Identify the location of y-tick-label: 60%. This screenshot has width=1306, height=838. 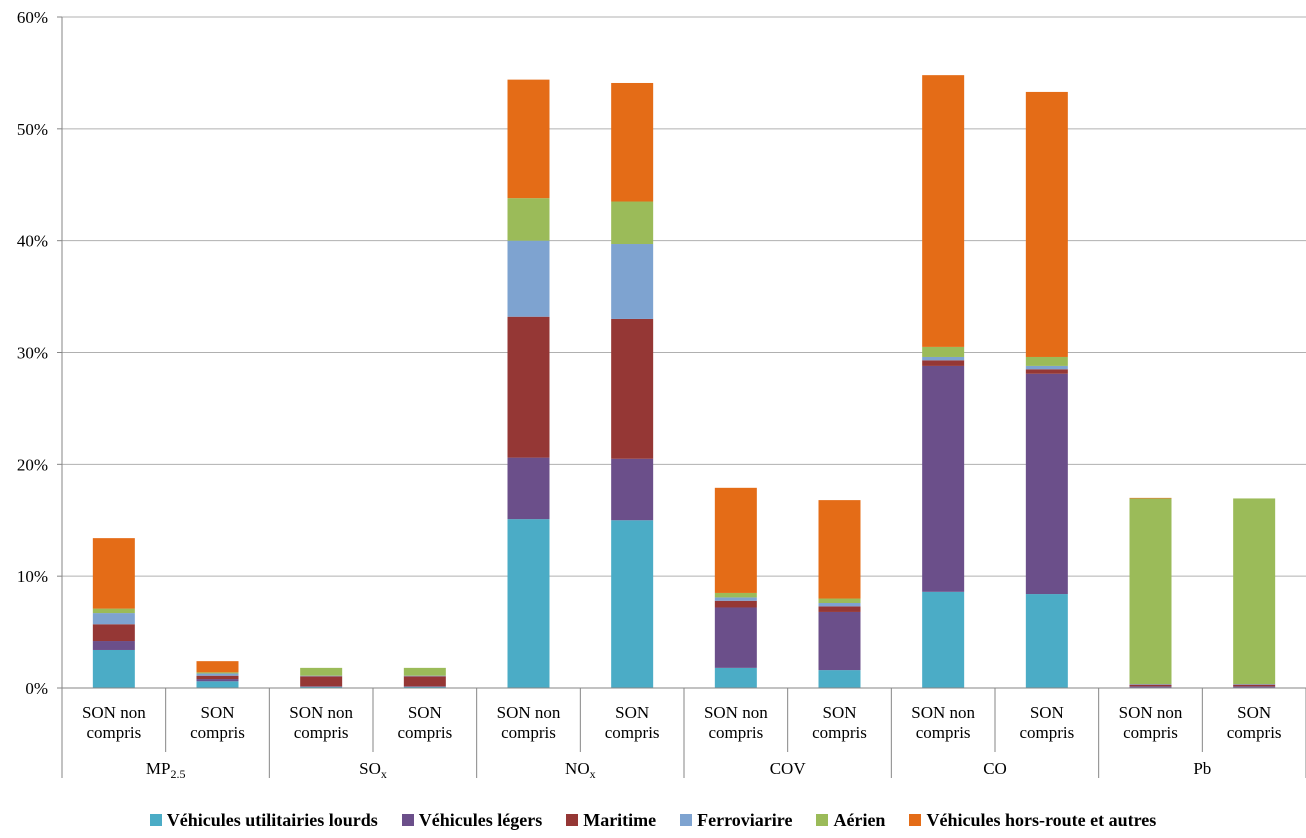
(32, 17).